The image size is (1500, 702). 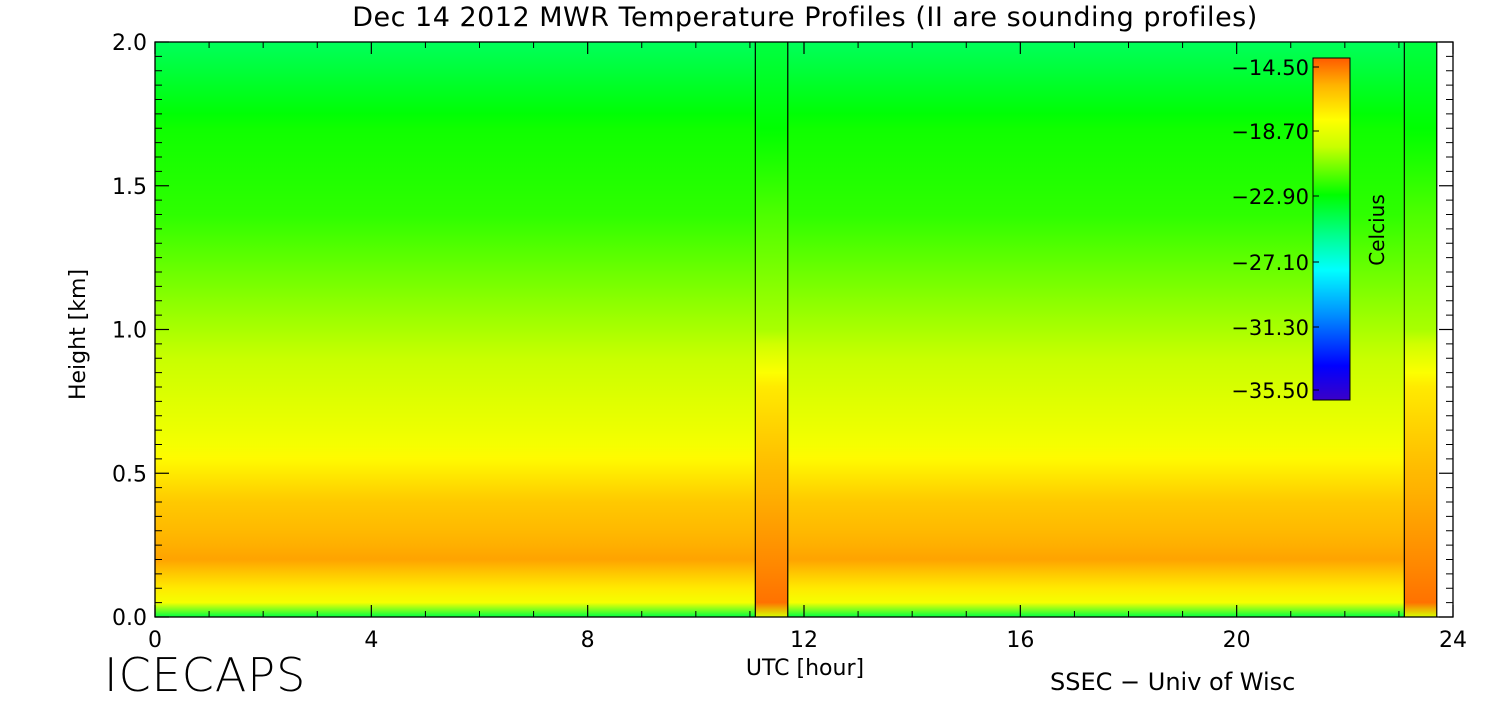 I want to click on colorbar-tick-label: −18.70, so click(x=1270, y=132).